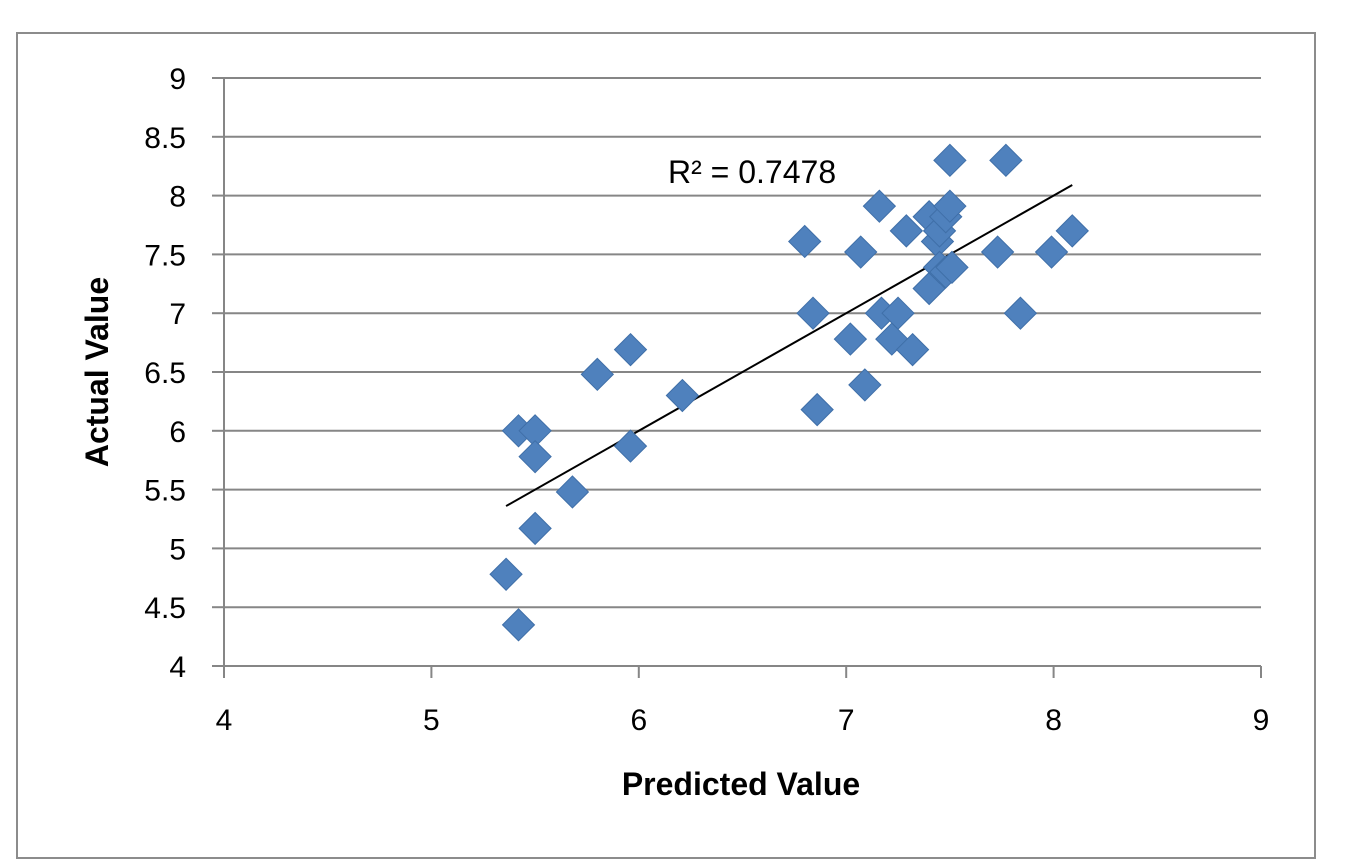  I want to click on y-tick-labels: 4 4.5 5 5.5 6 6.5 7 7.5 8 8.5 9, so click(165, 373).